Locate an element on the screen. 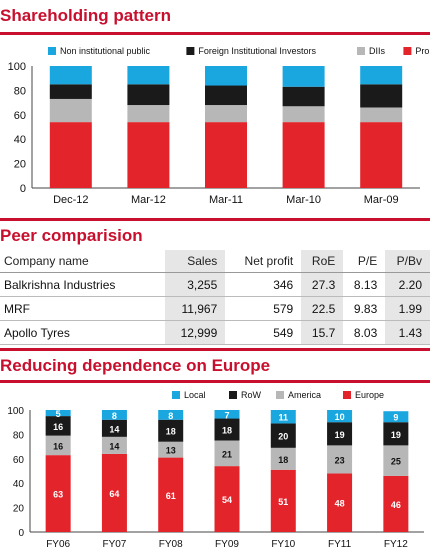 The image size is (430, 558). legend-swatch-america is located at coordinates (280, 395).